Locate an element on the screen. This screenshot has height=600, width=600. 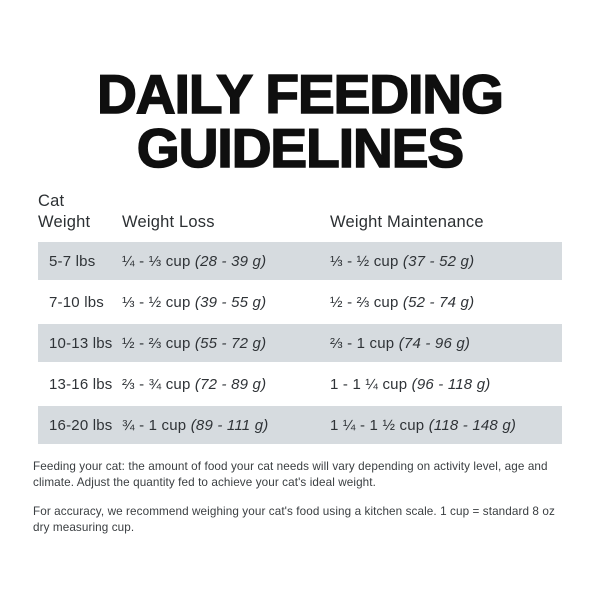
page-title-line1: DAILY FEEDING is located at coordinates (300, 94).